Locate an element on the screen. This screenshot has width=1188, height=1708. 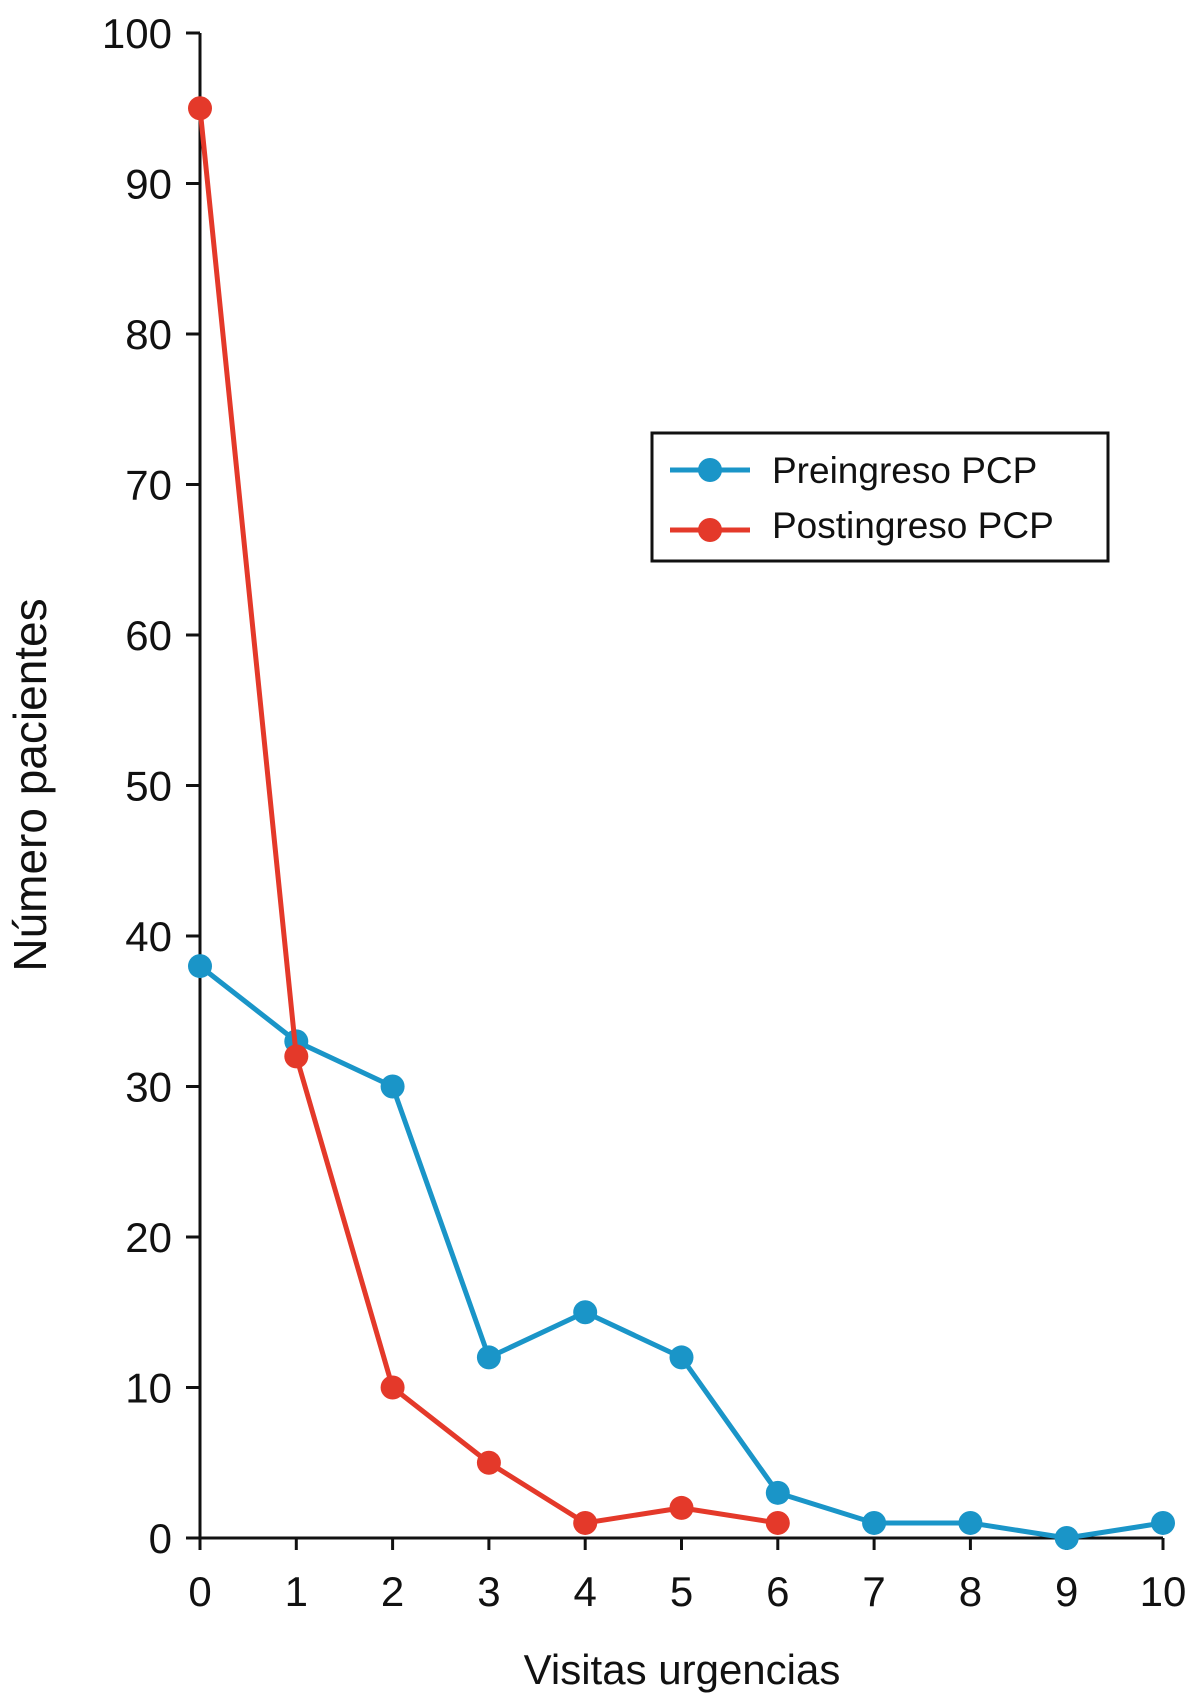
x-tick-label: 7 is located at coordinates (873, 1591).